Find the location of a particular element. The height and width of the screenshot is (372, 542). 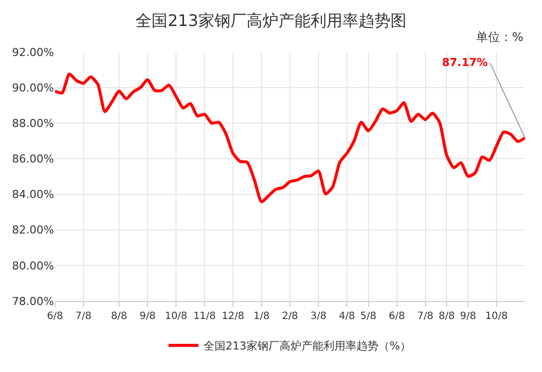

y-tick-label: 92.00% is located at coordinates (33, 52).